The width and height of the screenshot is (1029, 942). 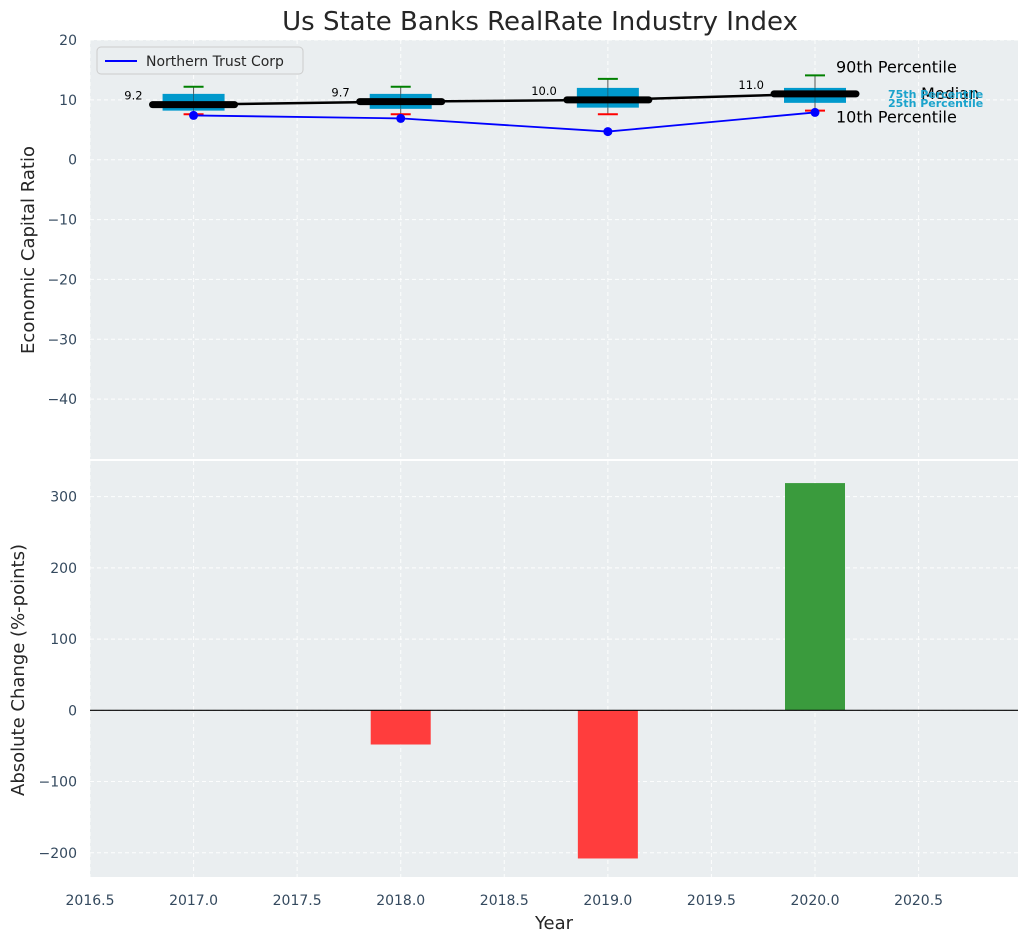 What do you see at coordinates (815, 901) in the screenshot?
I see `x-tick-label: 2020.0` at bounding box center [815, 901].